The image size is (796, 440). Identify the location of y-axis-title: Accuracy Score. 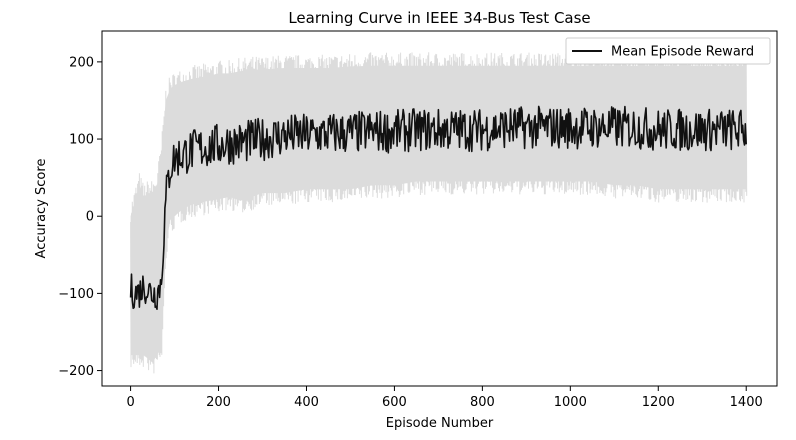
(41, 209).